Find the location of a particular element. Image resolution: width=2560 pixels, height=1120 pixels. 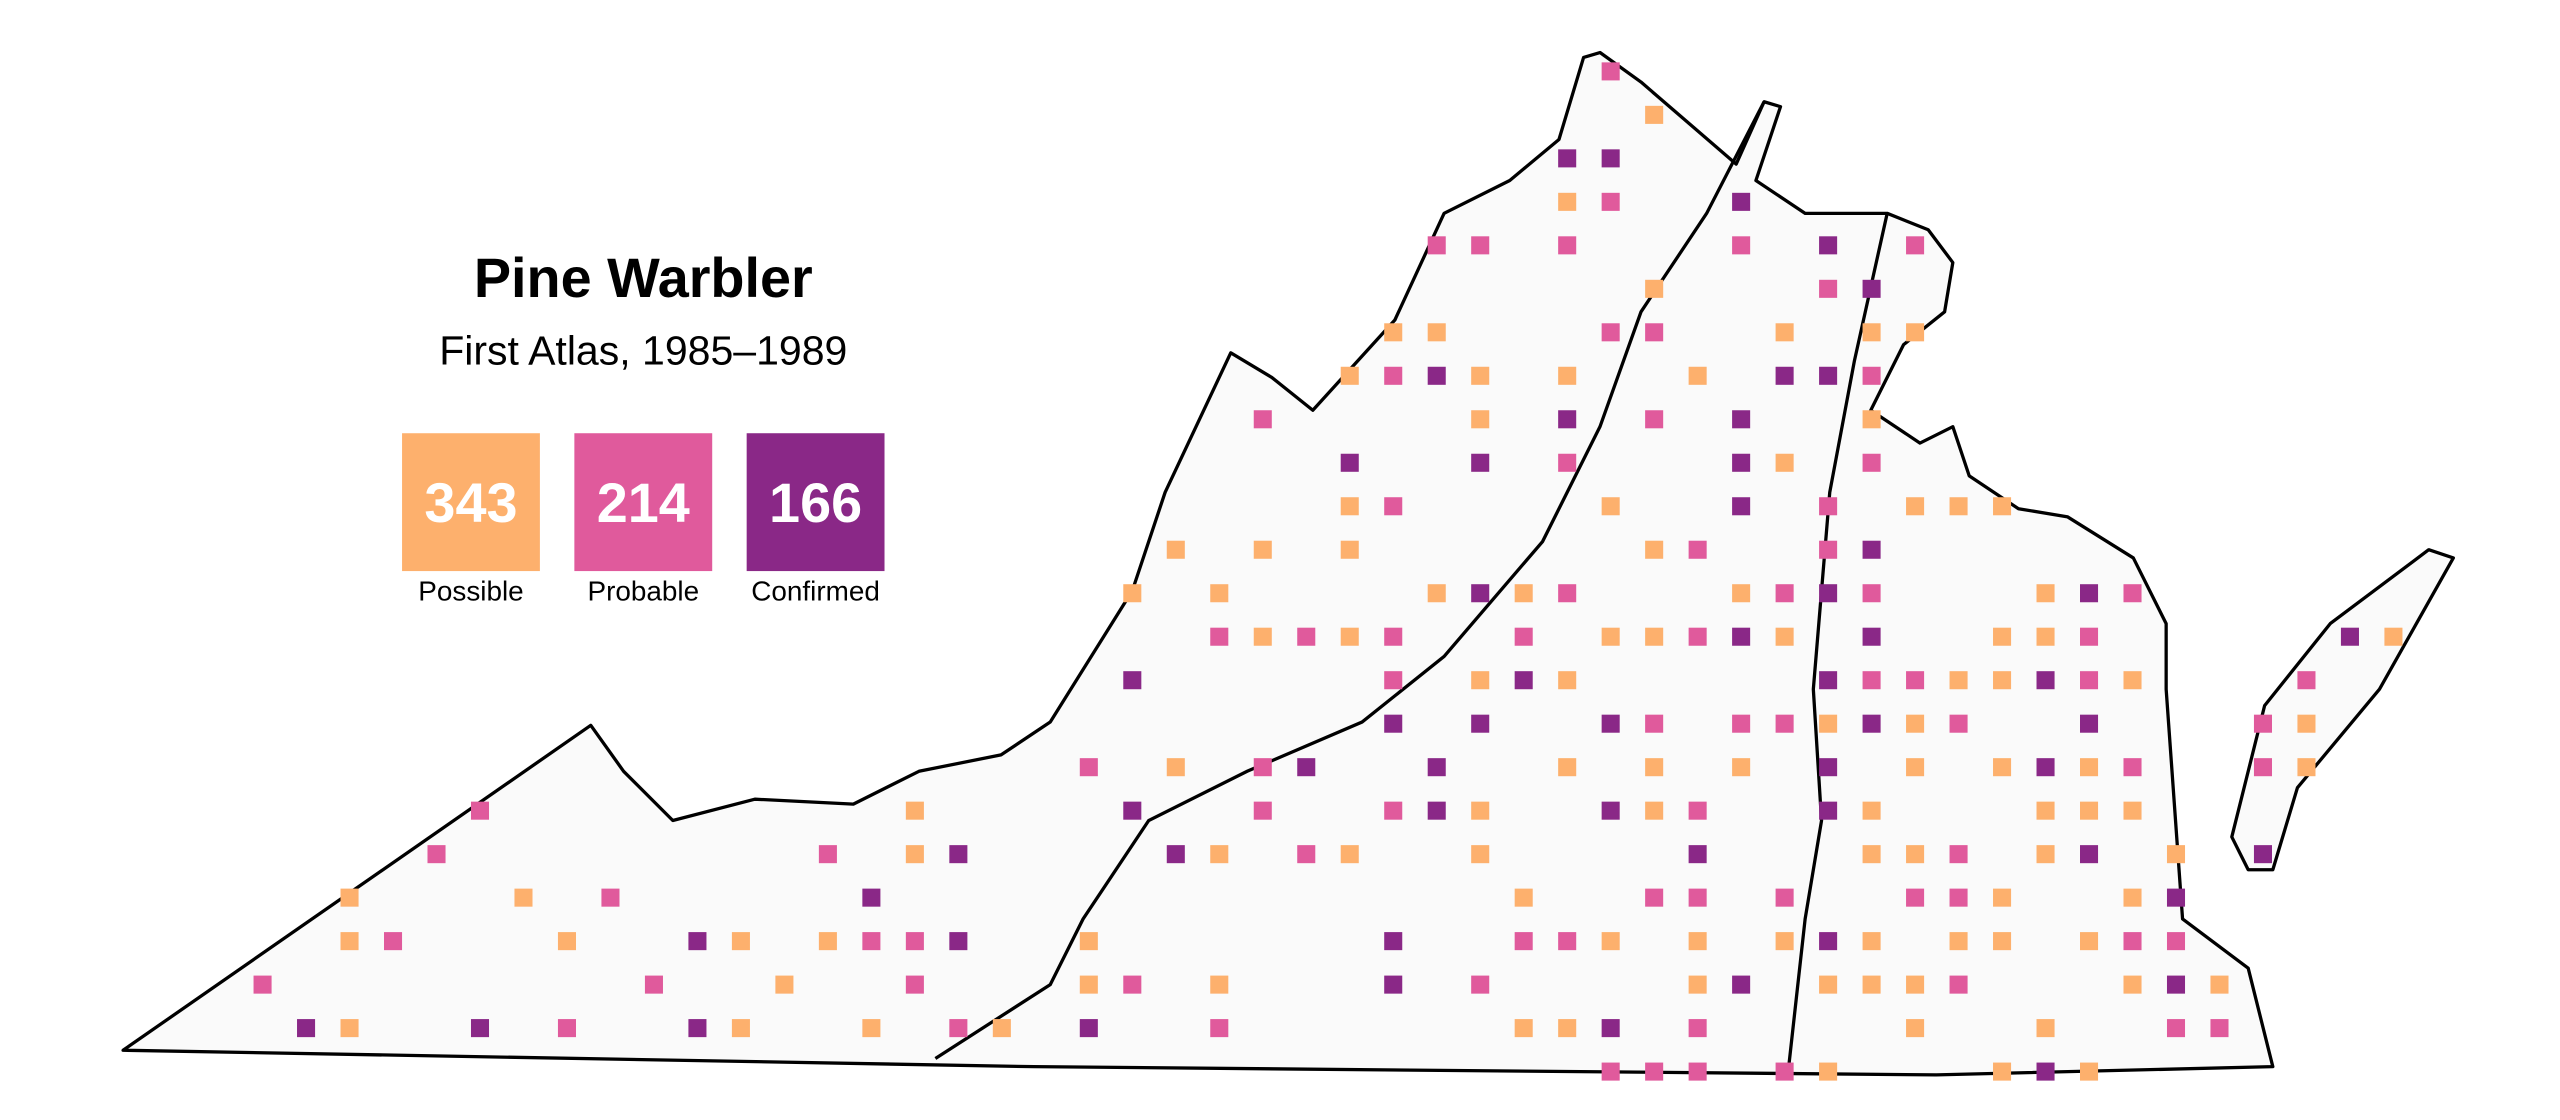

title: Pine Warbler is located at coordinates (643, 277).